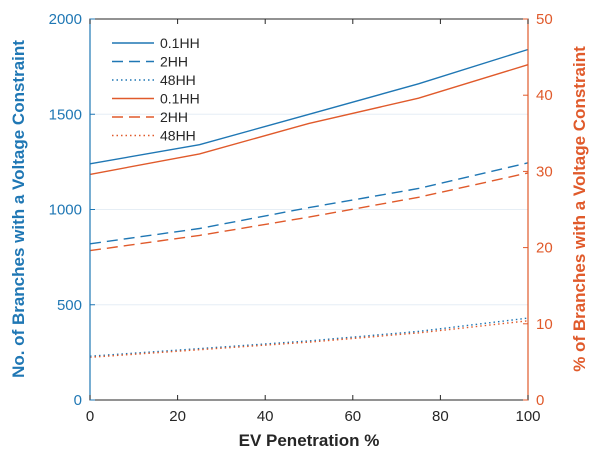  What do you see at coordinates (177, 416) in the screenshot?
I see `x-tick-label: 20` at bounding box center [177, 416].